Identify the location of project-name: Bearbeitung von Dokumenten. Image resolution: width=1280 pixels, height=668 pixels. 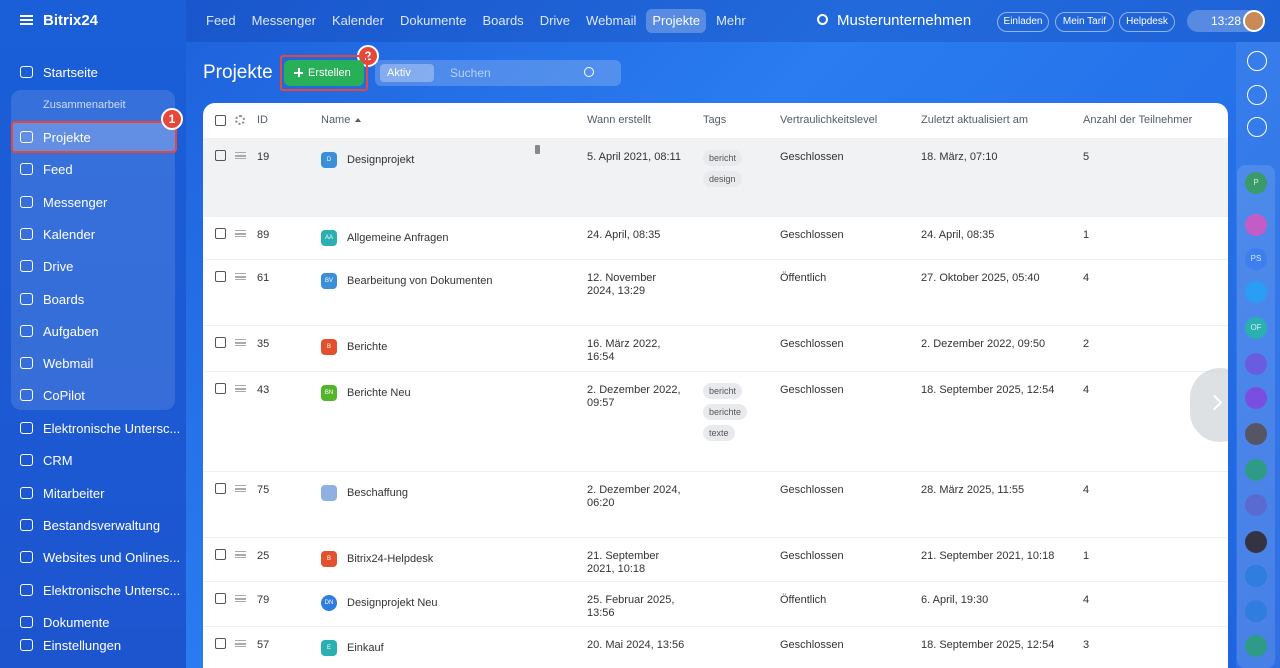
(420, 281).